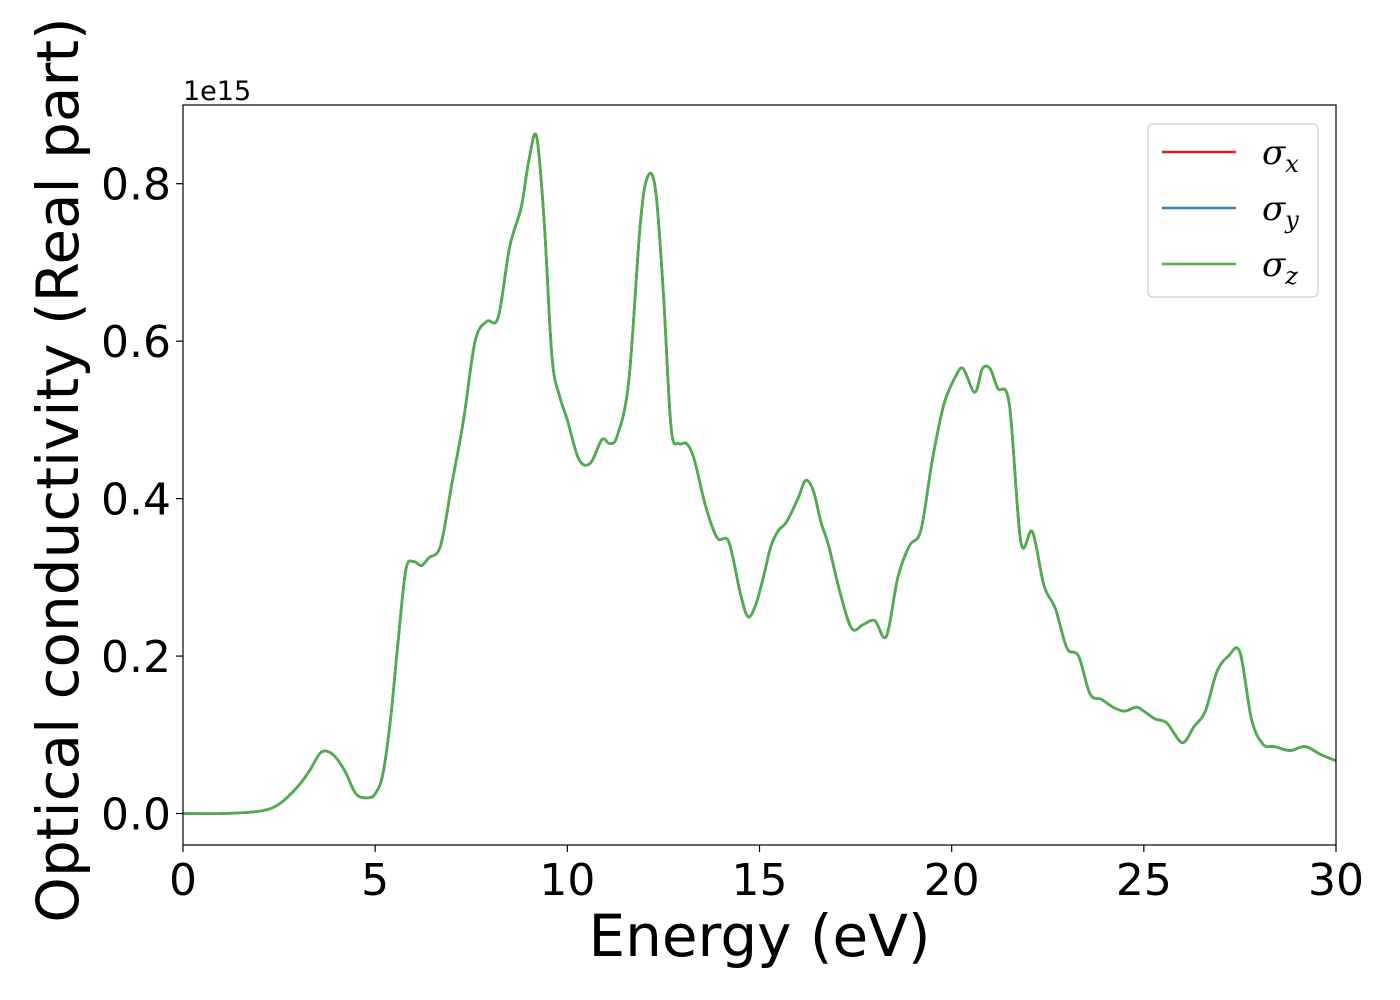  I want to click on x-tick-label: 30, so click(1336, 880).